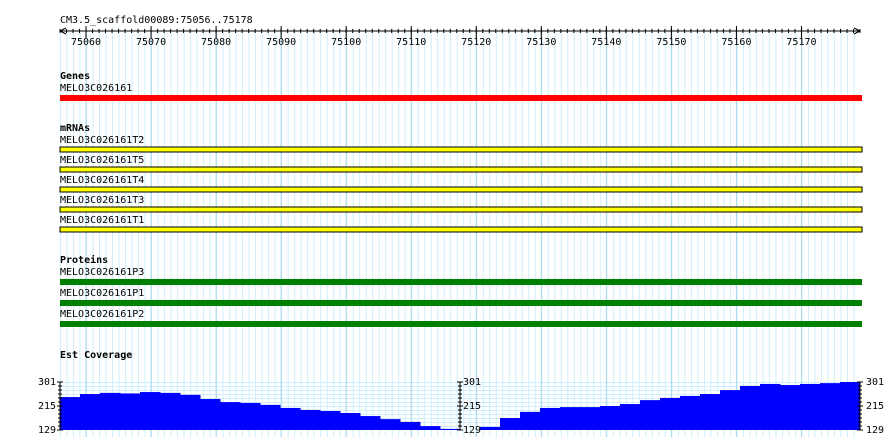 Image resolution: width=890 pixels, height=437 pixels. I want to click on ruler-tick-label: 75130, so click(541, 42).